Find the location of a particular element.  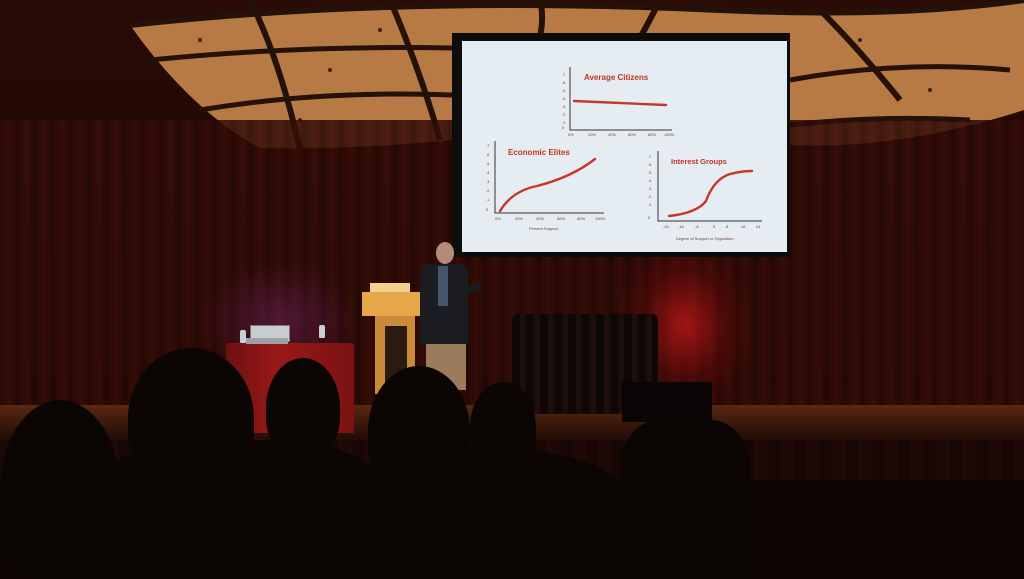

panel2-ytick: .6 is located at coordinates (488, 154).